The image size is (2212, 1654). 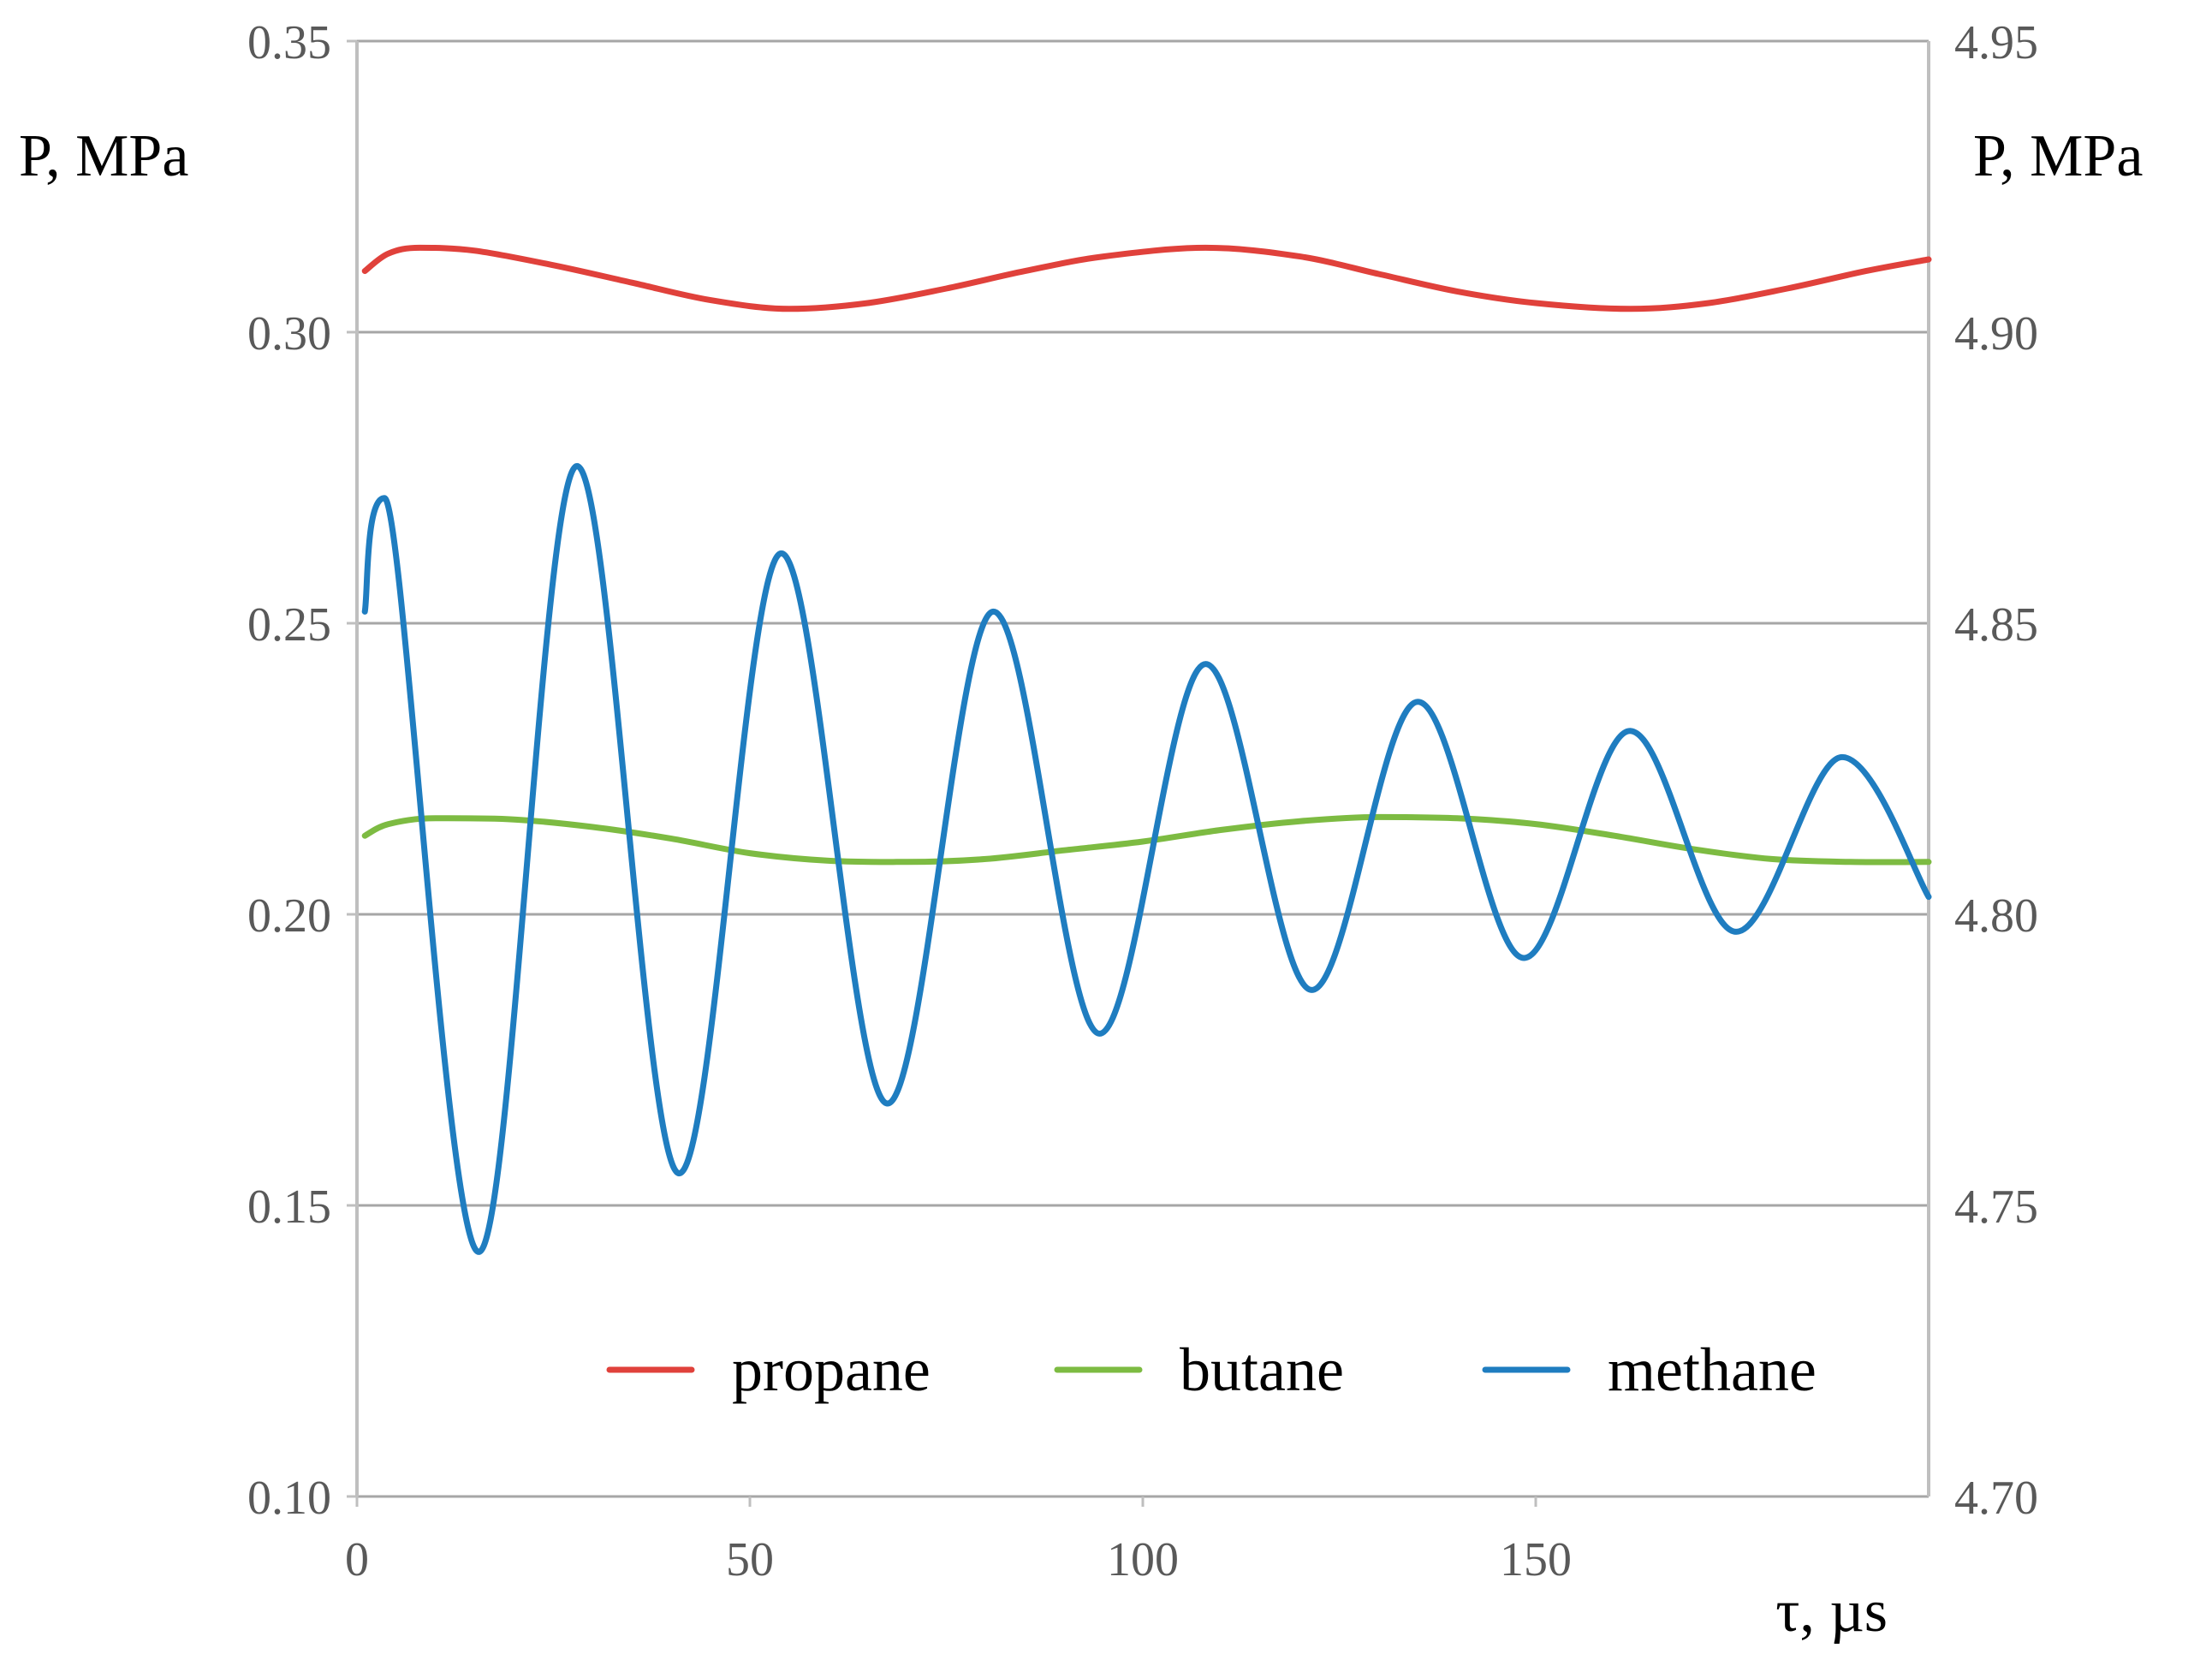 What do you see at coordinates (289, 43) in the screenshot?
I see `left-tick-label: 0.35` at bounding box center [289, 43].